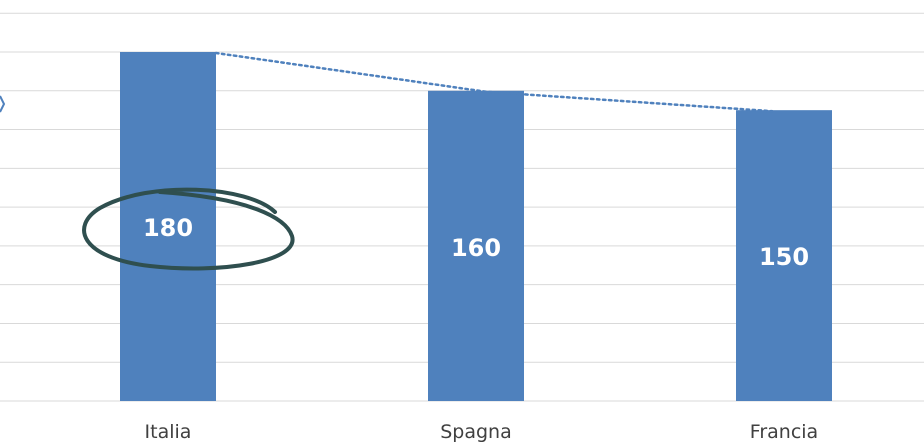 Image resolution: width=924 pixels, height=444 pixels. I want to click on bar-francia, so click(784, 256).